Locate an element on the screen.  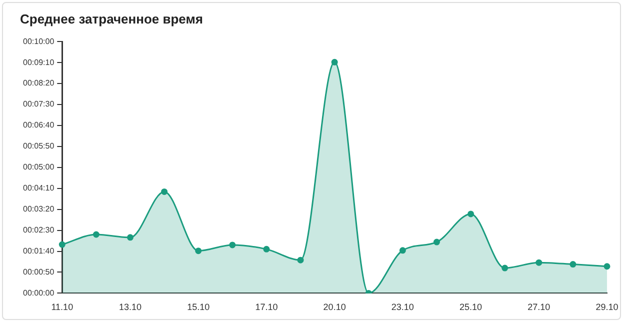
x-tick-label: 23.10 is located at coordinates (402, 307).